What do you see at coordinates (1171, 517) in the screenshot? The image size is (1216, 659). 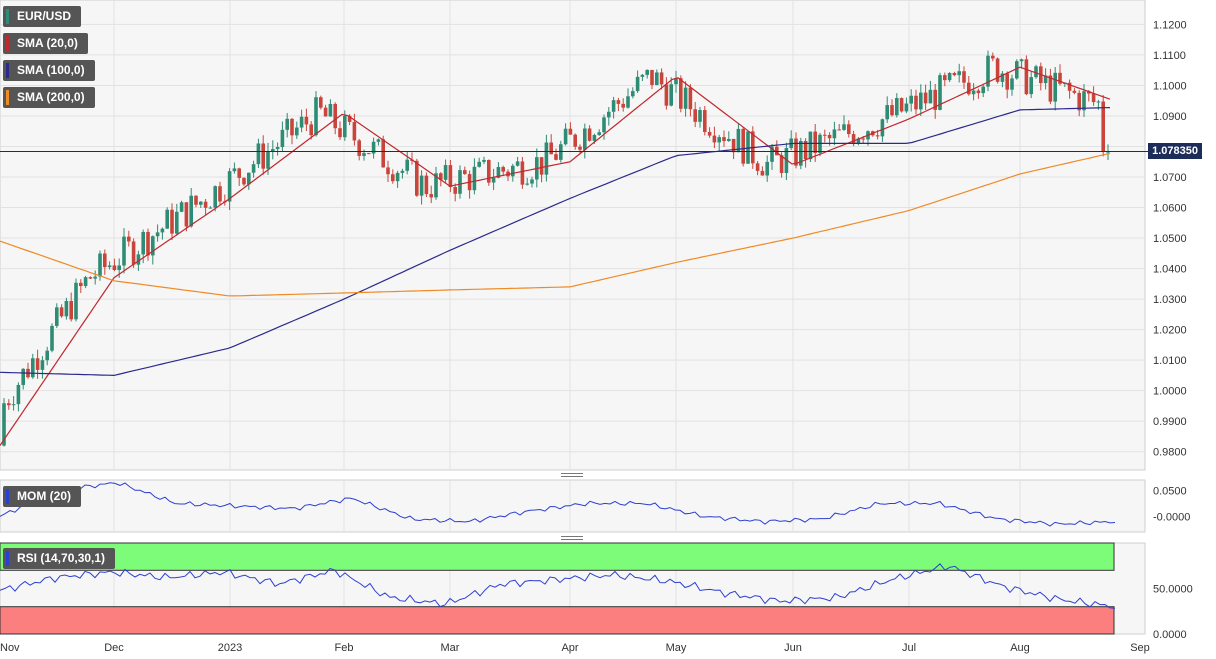 I see `mom-tick-label: -0.0000` at bounding box center [1171, 517].